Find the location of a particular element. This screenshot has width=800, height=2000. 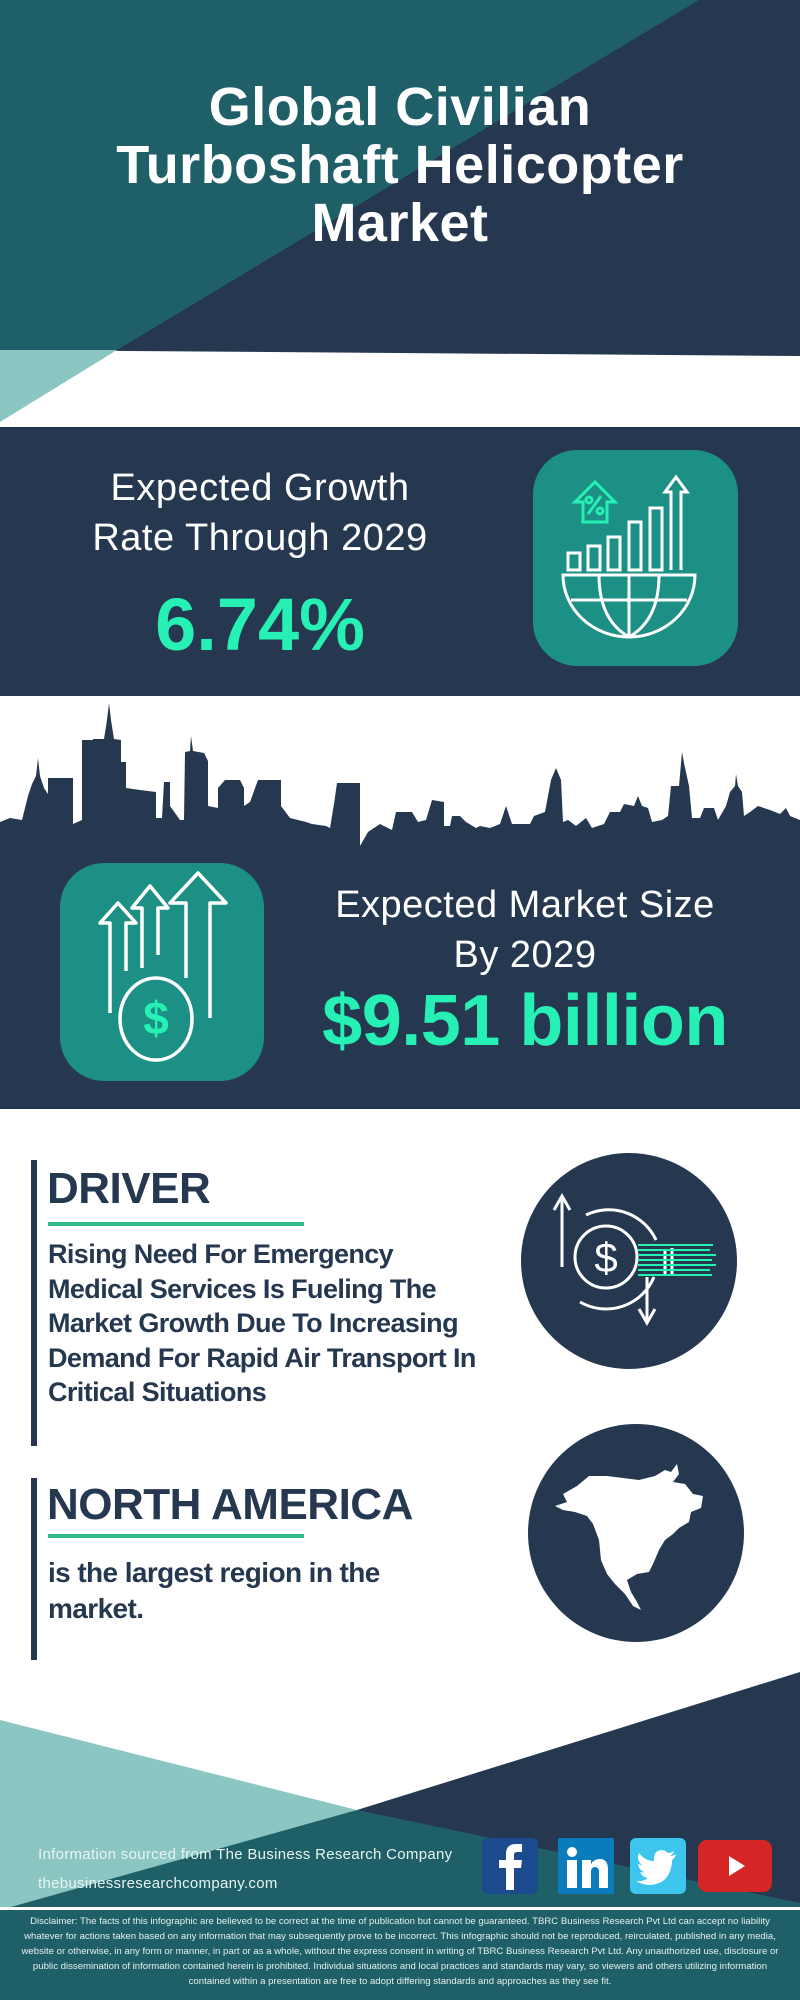

facebook-icon is located at coordinates (510, 1866).